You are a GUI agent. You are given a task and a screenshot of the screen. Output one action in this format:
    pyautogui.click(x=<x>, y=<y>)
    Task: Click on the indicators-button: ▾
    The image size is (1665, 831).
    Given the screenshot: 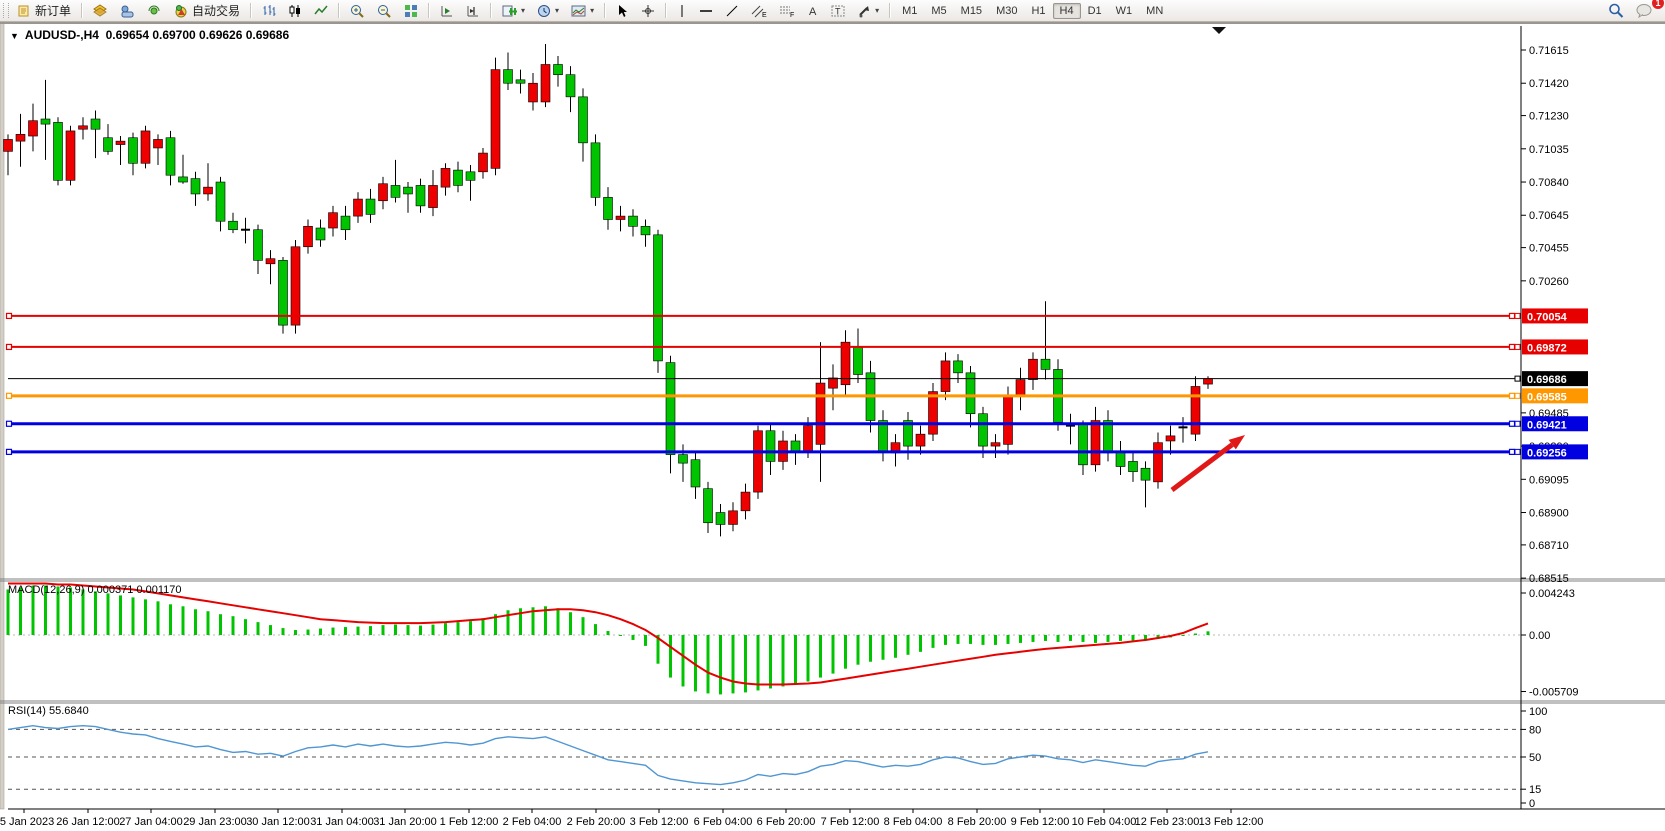 What is the action you would take?
    pyautogui.click(x=513, y=10)
    